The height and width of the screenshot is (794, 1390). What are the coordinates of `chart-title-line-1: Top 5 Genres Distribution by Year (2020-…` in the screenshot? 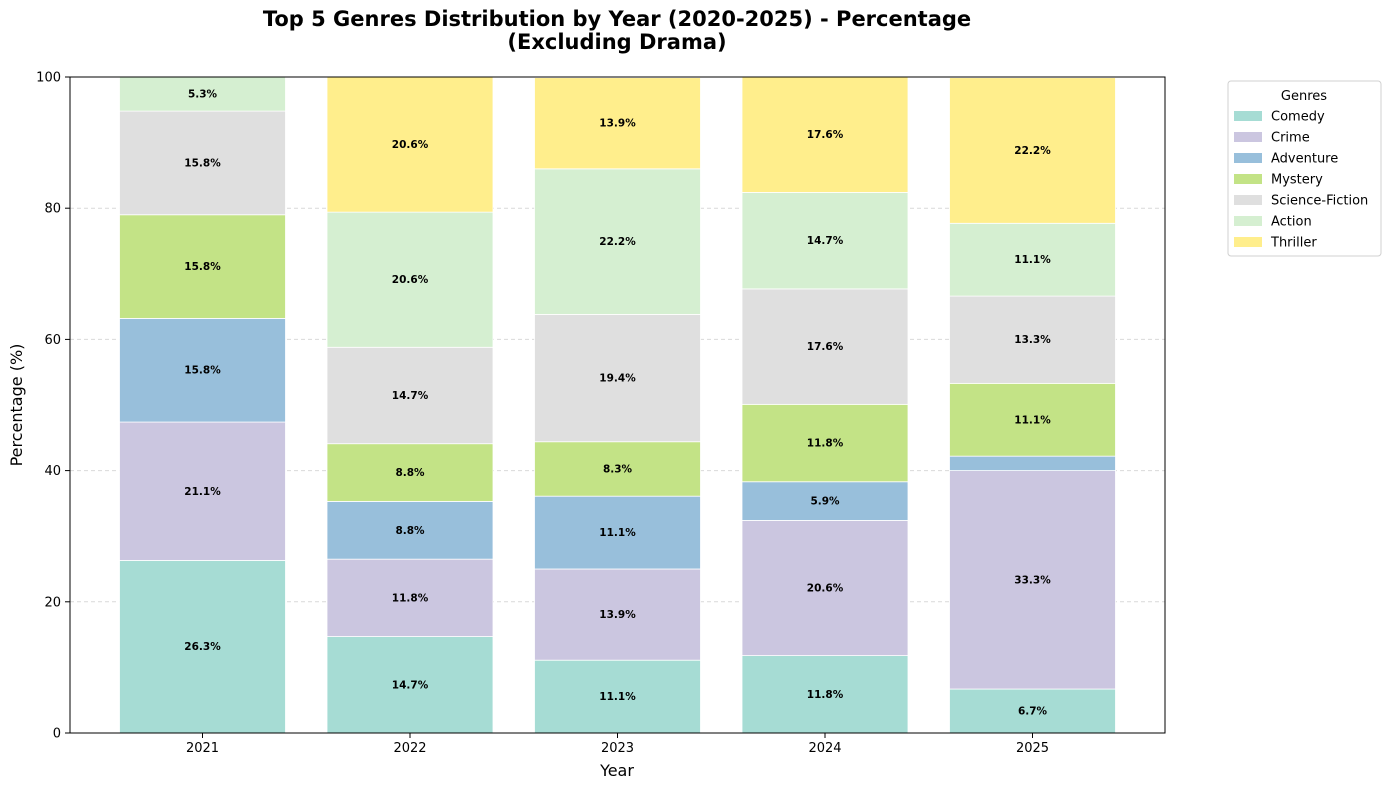 It's located at (617, 19).